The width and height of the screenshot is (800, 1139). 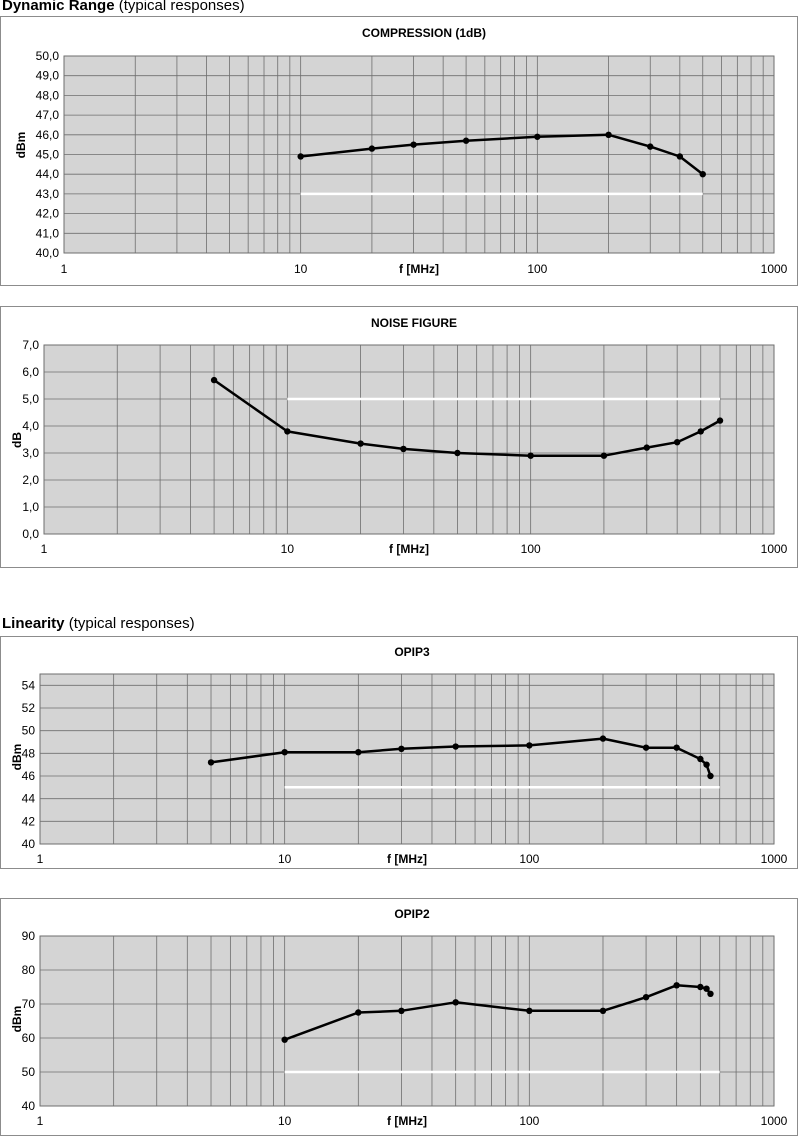 I want to click on y-tick-label: 70, so click(x=29, y=1004).